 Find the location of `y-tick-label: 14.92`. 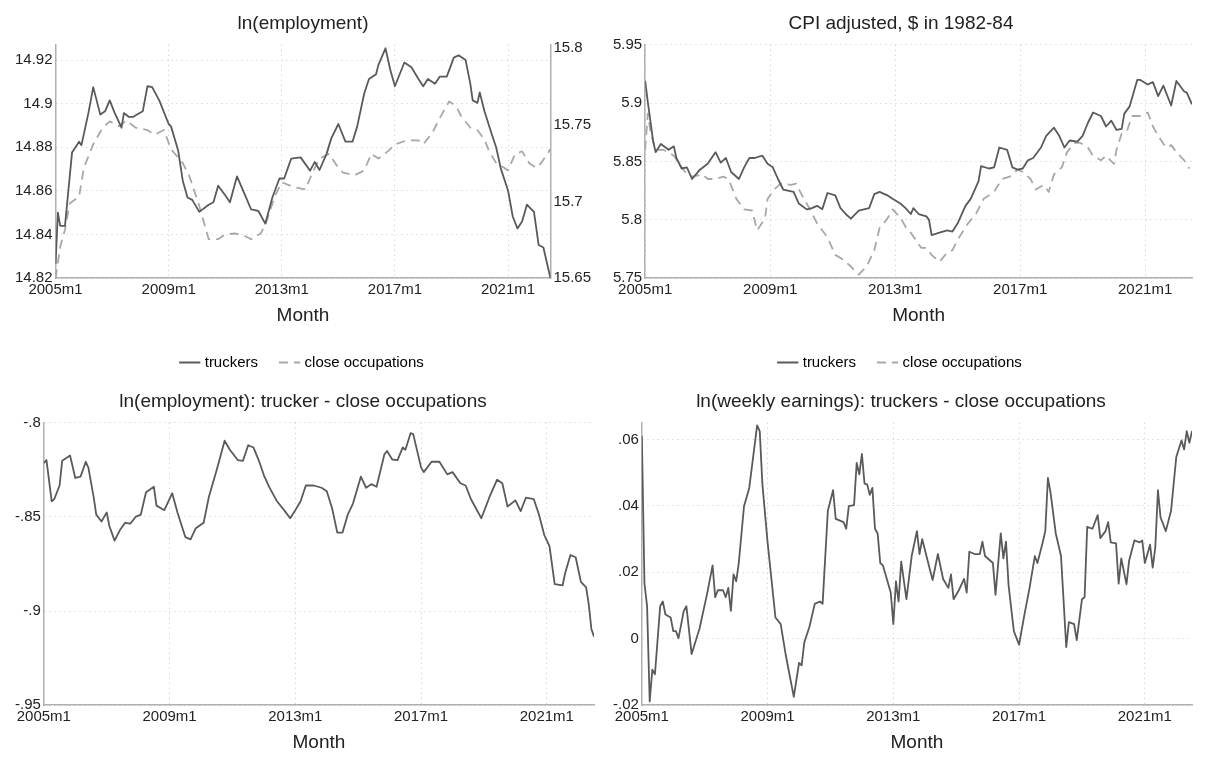

y-tick-label: 14.92 is located at coordinates (33, 59).